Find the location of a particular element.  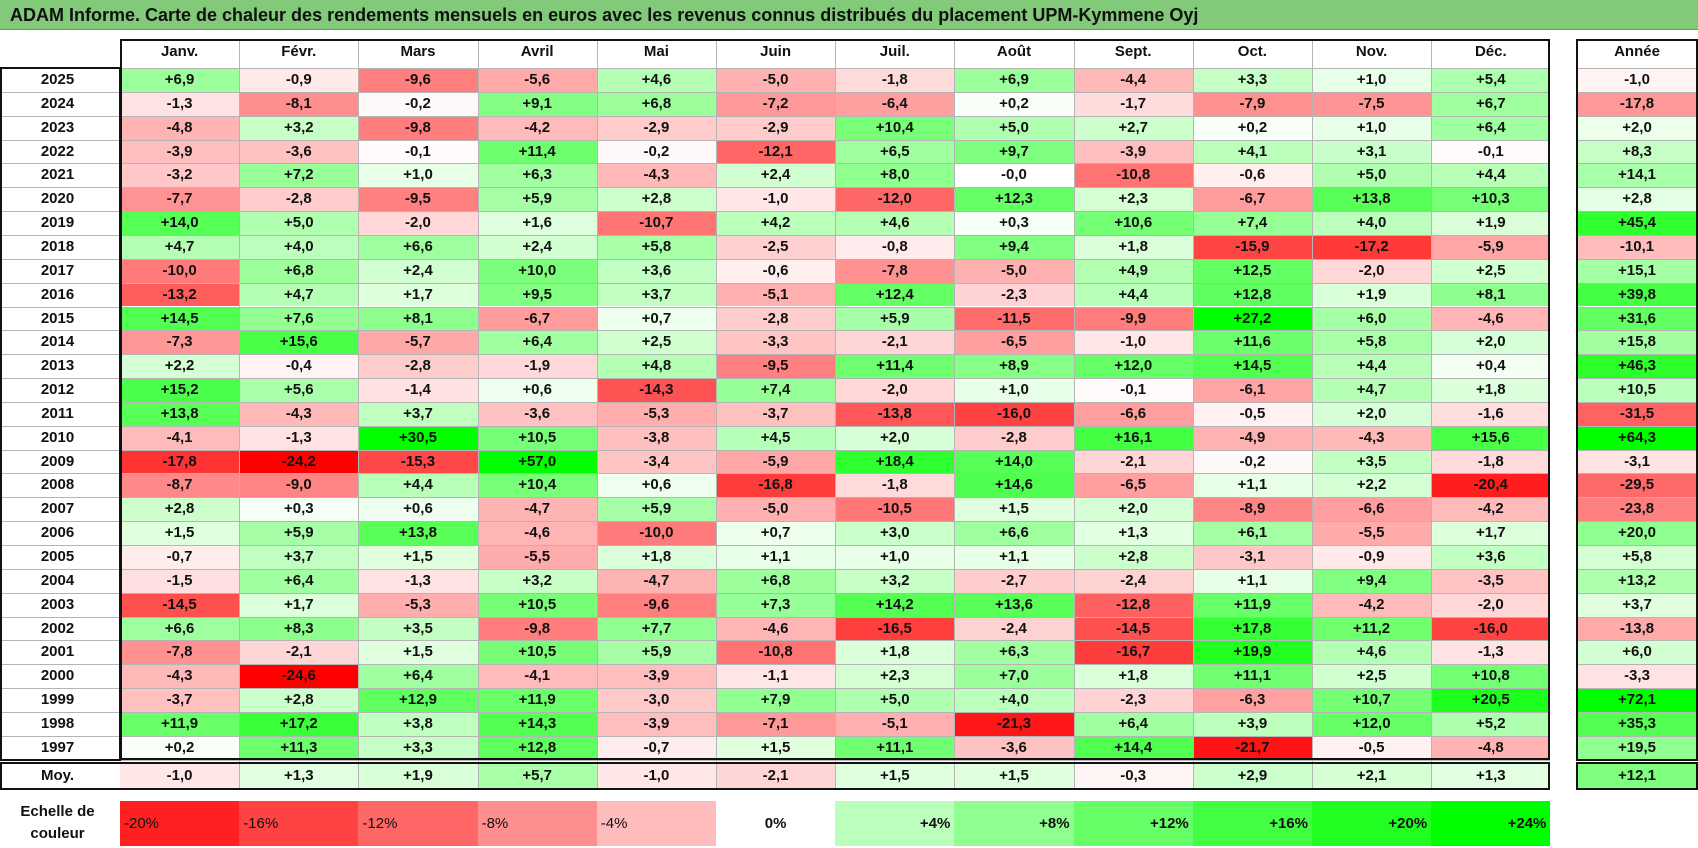

heatmap-cell: +6,0 is located at coordinates (1372, 318).